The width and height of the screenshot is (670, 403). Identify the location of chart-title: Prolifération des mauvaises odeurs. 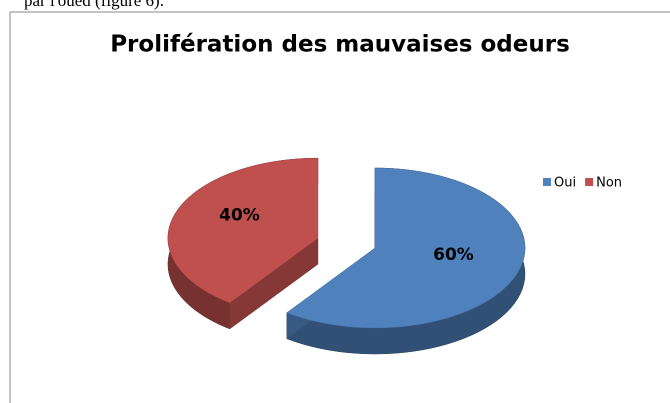
(340, 45).